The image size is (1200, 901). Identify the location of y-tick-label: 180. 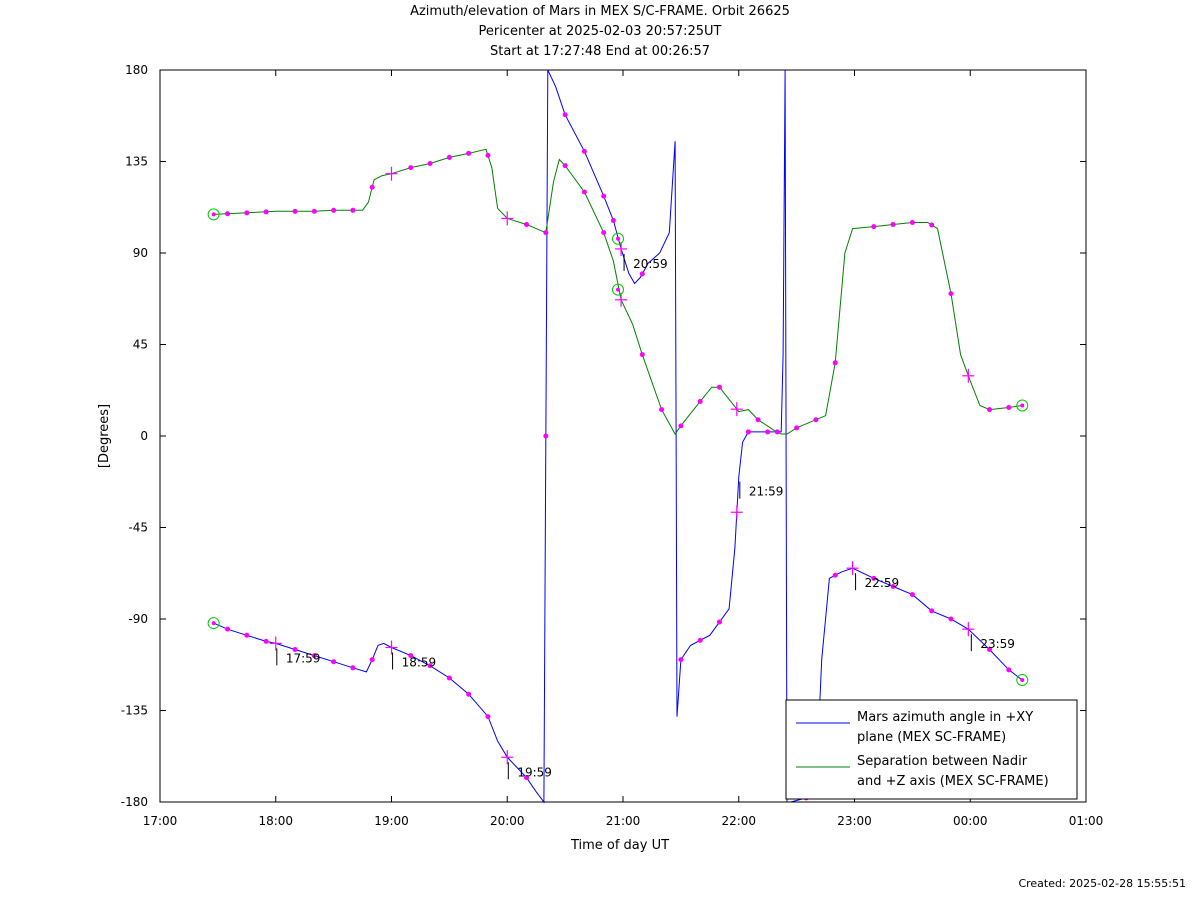
(136, 70).